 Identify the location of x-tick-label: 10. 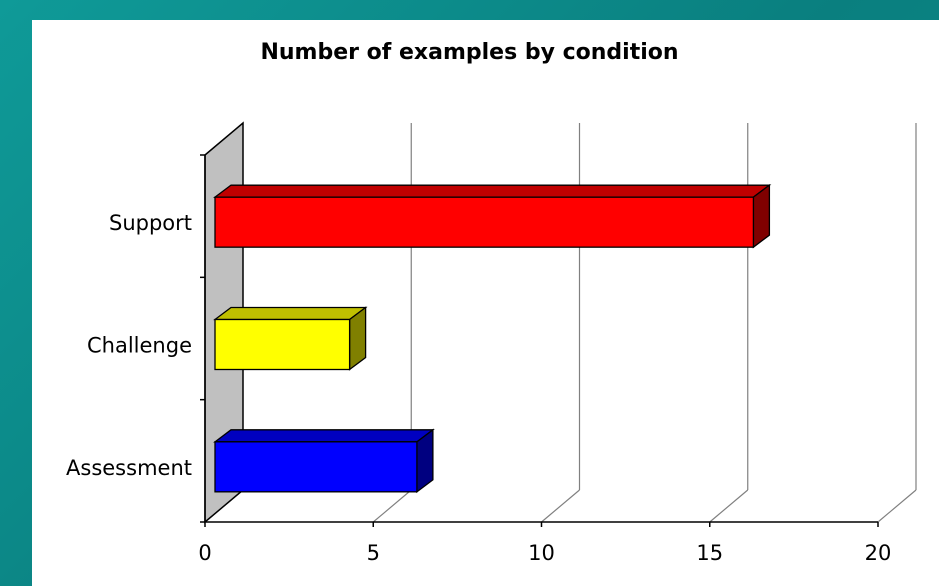
(541, 553).